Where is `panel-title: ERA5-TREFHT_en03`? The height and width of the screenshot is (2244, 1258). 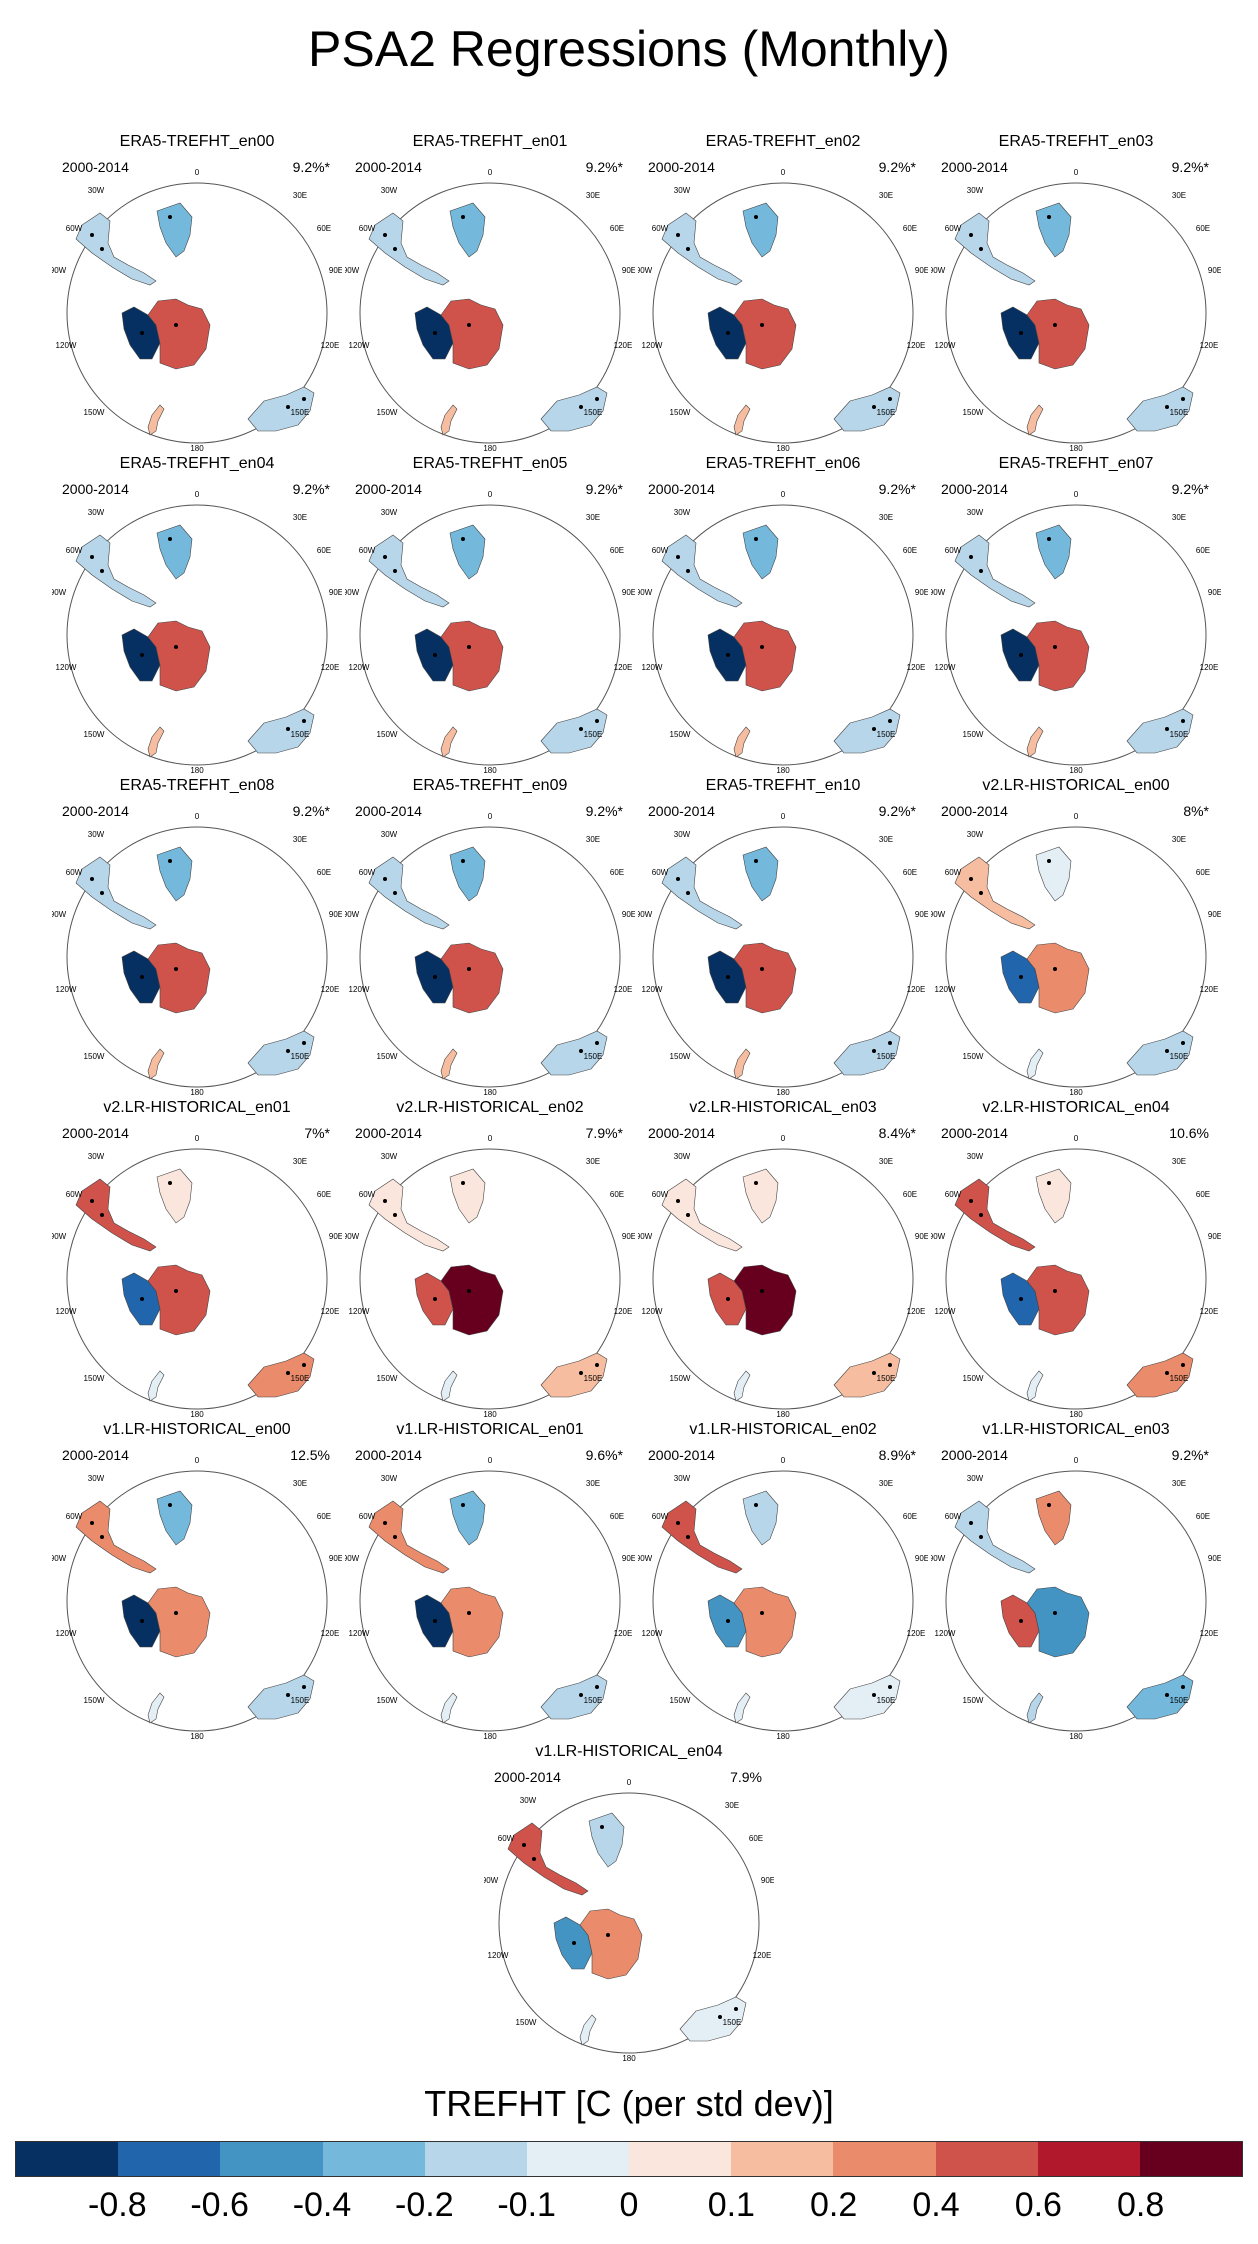
panel-title: ERA5-TREFHT_en03 is located at coordinates (1076, 141).